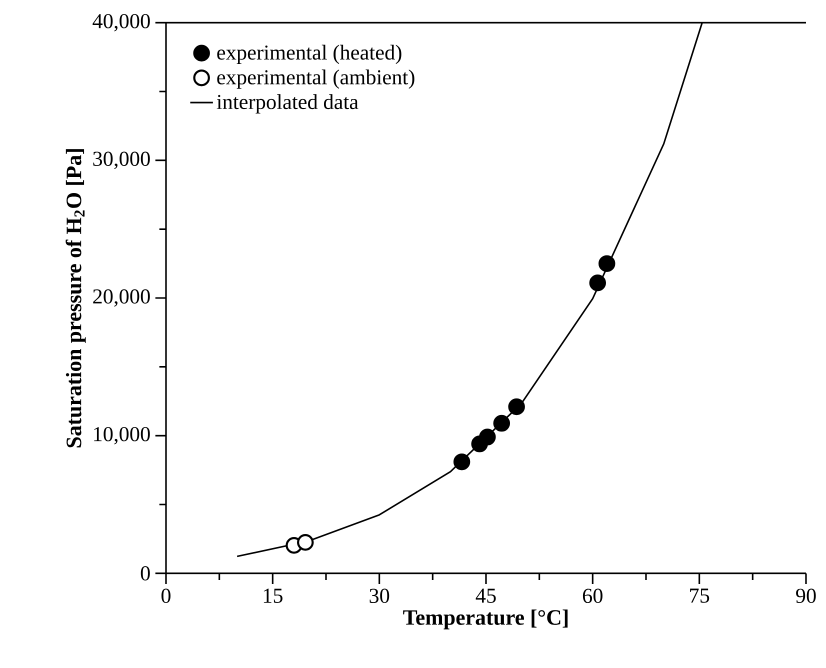  Describe the element at coordinates (166, 595) in the screenshot. I see `x-tick-label: 0` at that location.